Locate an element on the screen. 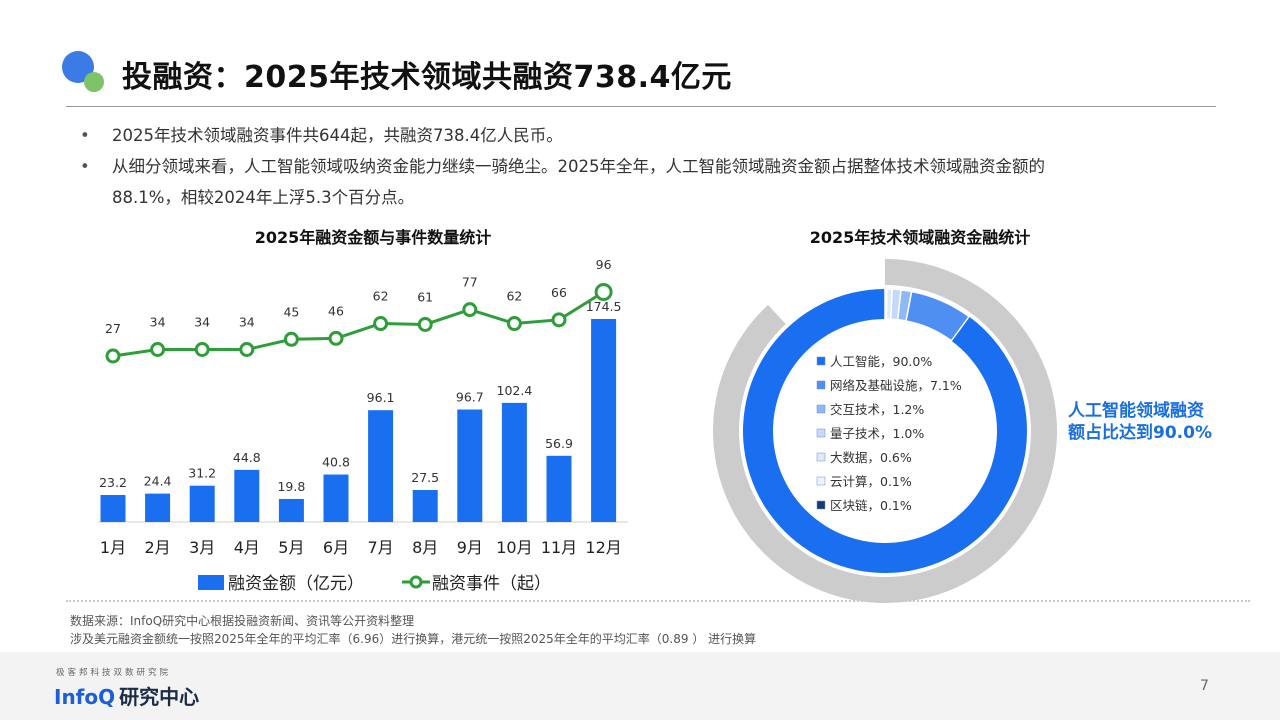 This screenshot has height=720, width=1280. title-divider is located at coordinates (641, 106).